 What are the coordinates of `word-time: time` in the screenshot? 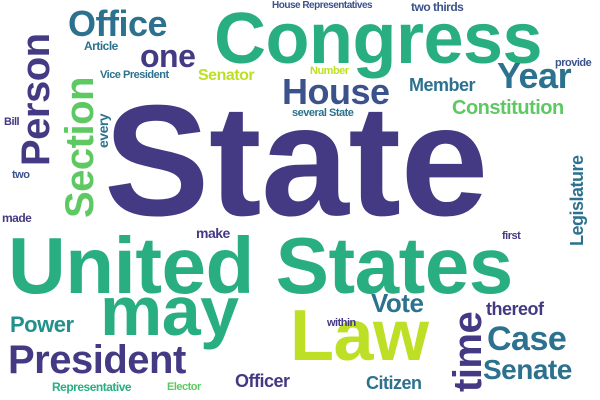 It's located at (468, 351).